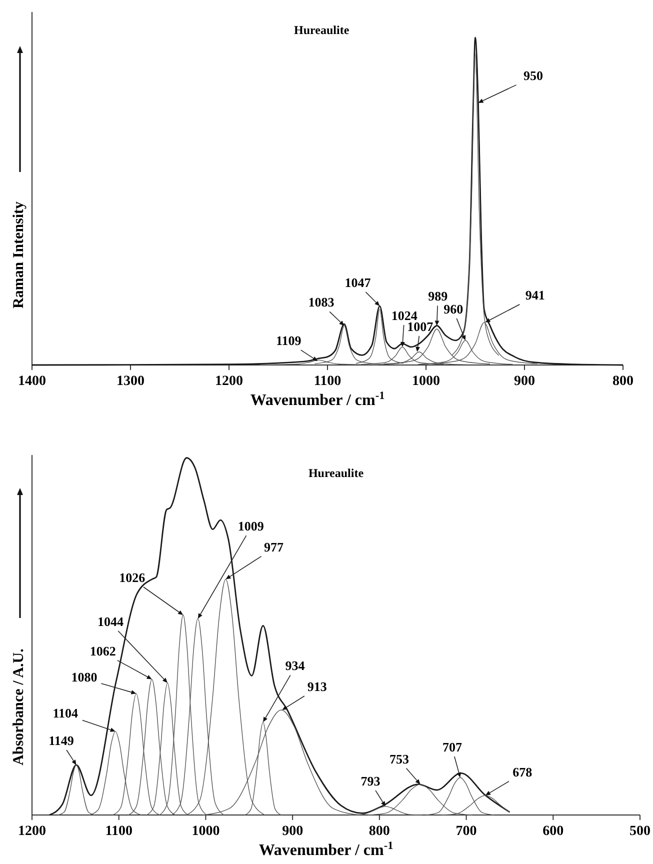 Image resolution: width=653 pixels, height=864 pixels. I want to click on annotation: 1149, so click(61, 740).